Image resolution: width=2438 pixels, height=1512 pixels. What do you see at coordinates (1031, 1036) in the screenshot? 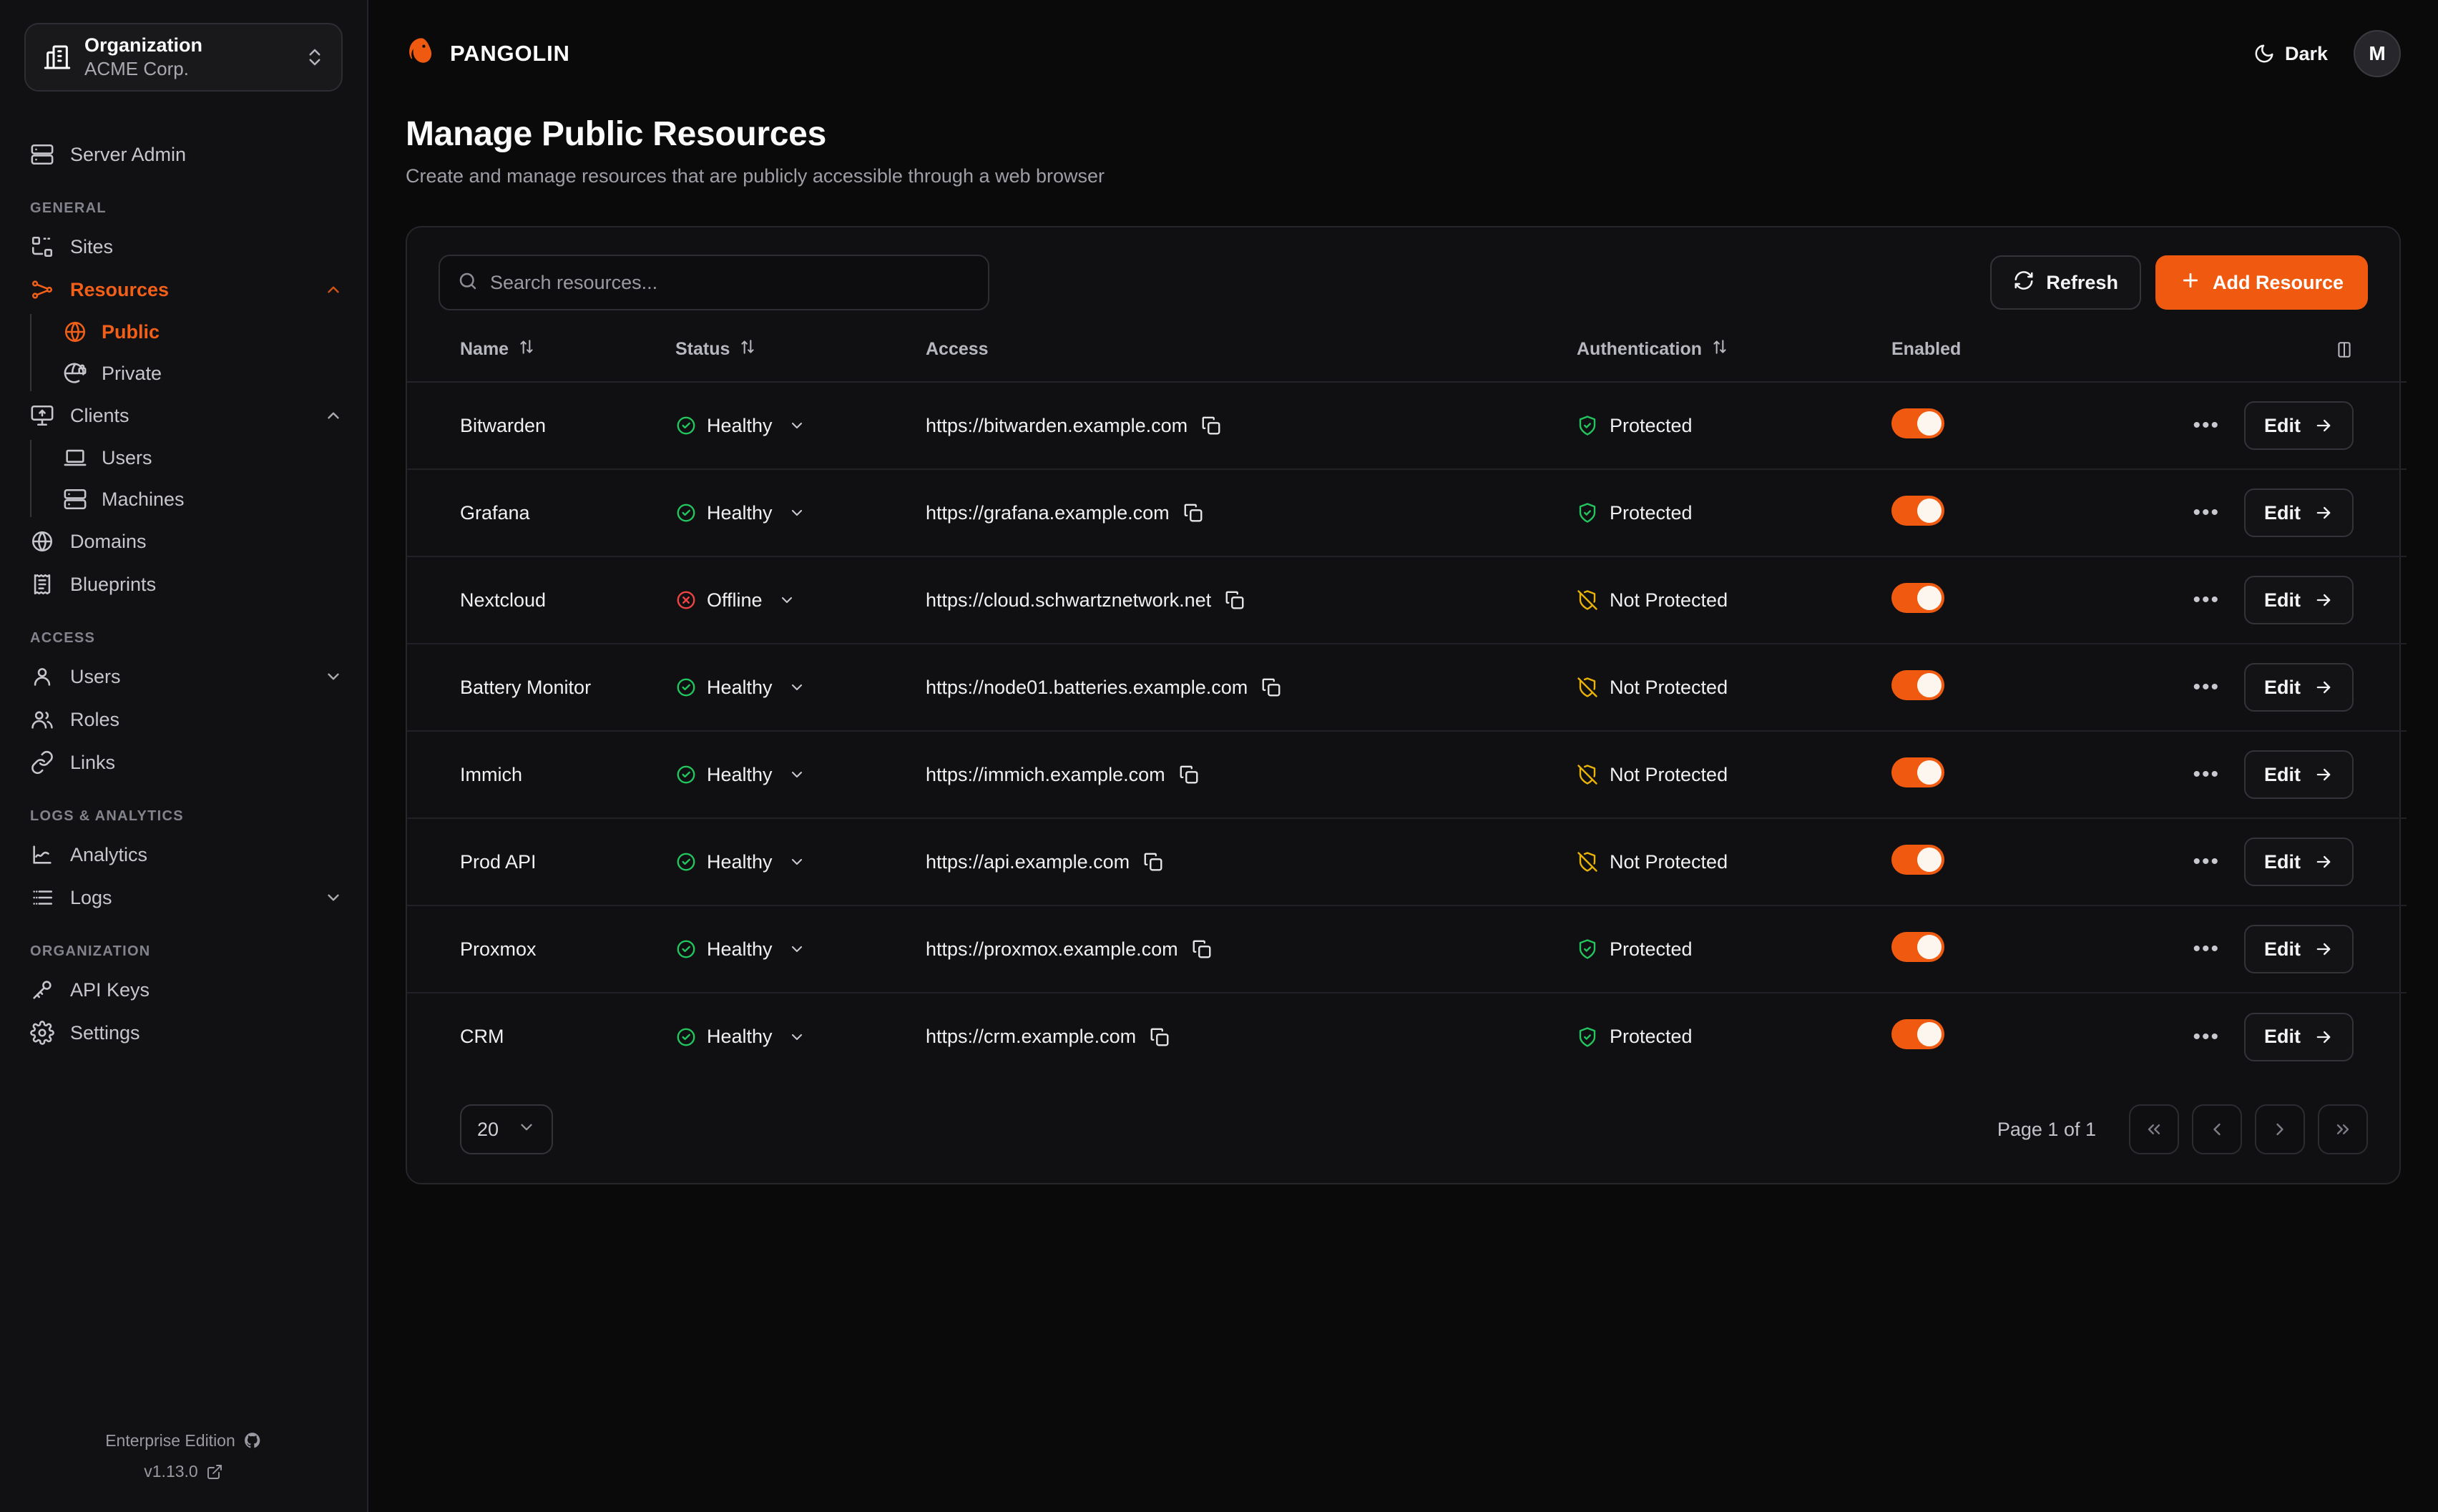
I see `access-url: https://crm.example.com` at bounding box center [1031, 1036].